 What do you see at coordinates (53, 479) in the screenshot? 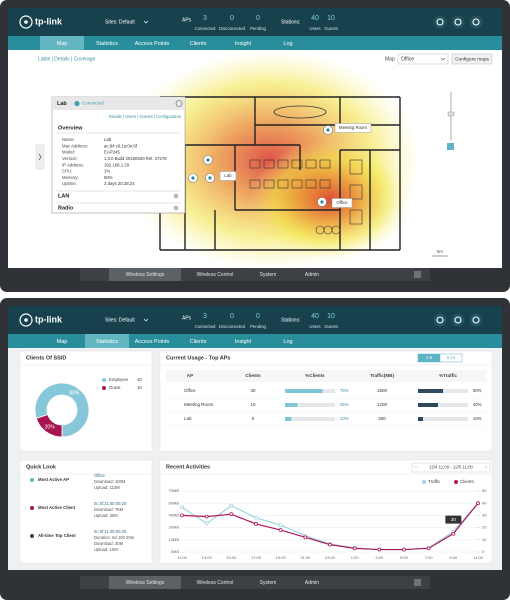
I see `quick-name: Most Active AP` at bounding box center [53, 479].